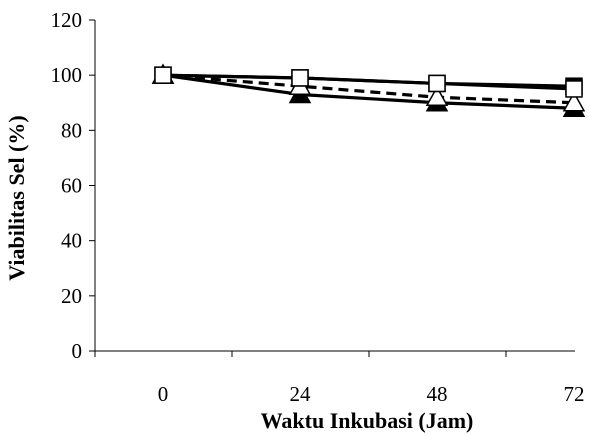  I want to click on x-tick-label: 48, so click(437, 394).